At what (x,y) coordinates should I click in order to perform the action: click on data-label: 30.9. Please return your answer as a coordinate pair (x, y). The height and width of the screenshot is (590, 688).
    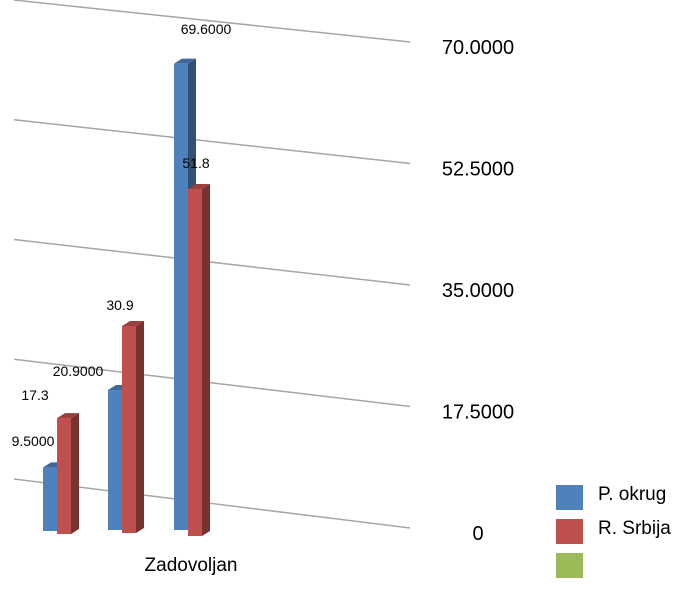
    Looking at the image, I should click on (119, 305).